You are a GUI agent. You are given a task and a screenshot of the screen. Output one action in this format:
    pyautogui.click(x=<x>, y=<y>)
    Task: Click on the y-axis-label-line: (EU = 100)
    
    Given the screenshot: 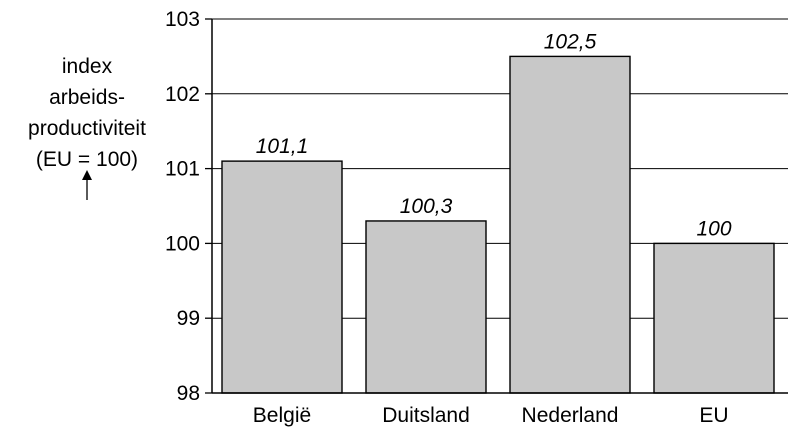 What is the action you would take?
    pyautogui.click(x=87, y=159)
    